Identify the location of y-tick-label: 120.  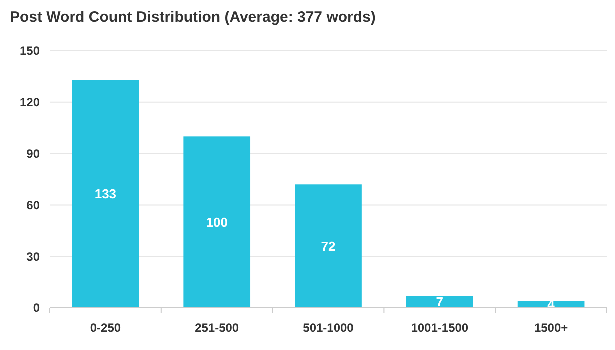
(30, 103).